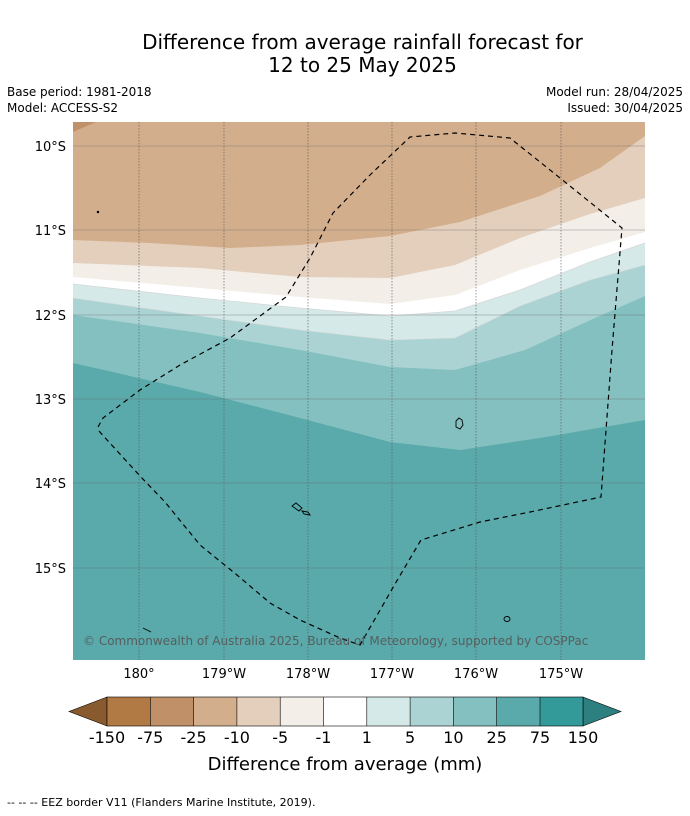 Image resolution: width=690 pixels, height=816 pixels. Describe the element at coordinates (50, 316) in the screenshot. I see `lat-label-12S: 12°S` at that location.